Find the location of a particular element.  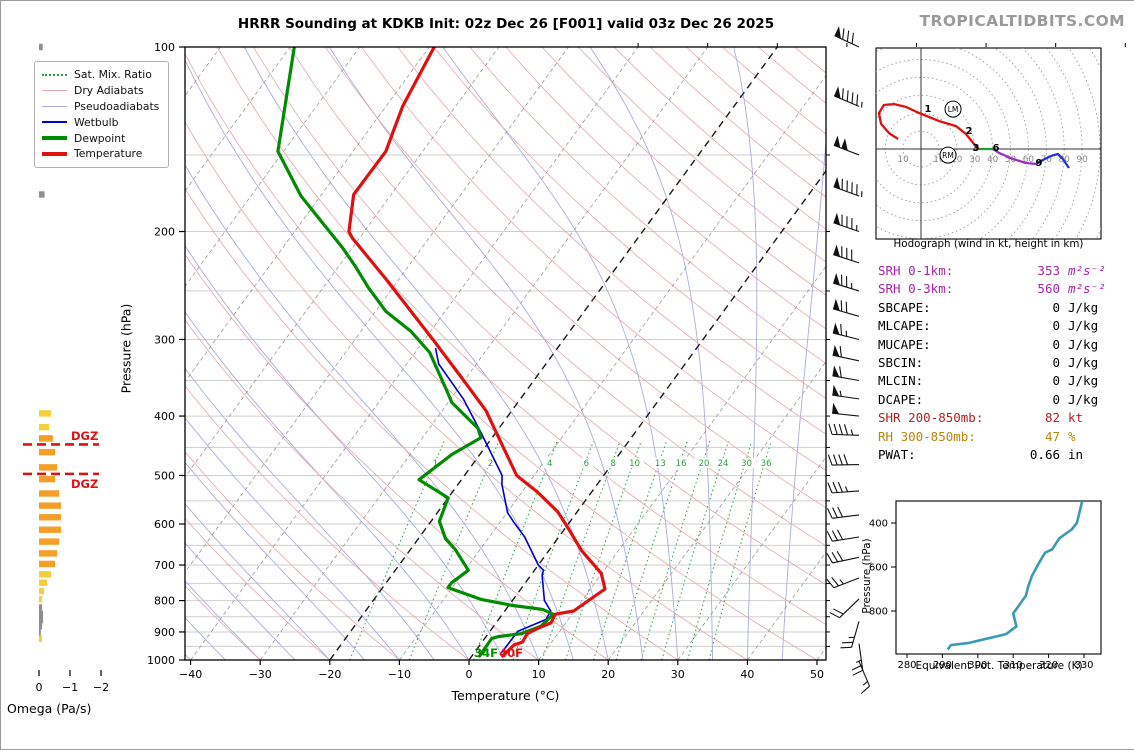

stat-row: SBCIN:0 J/kg is located at coordinates (1004, 363).